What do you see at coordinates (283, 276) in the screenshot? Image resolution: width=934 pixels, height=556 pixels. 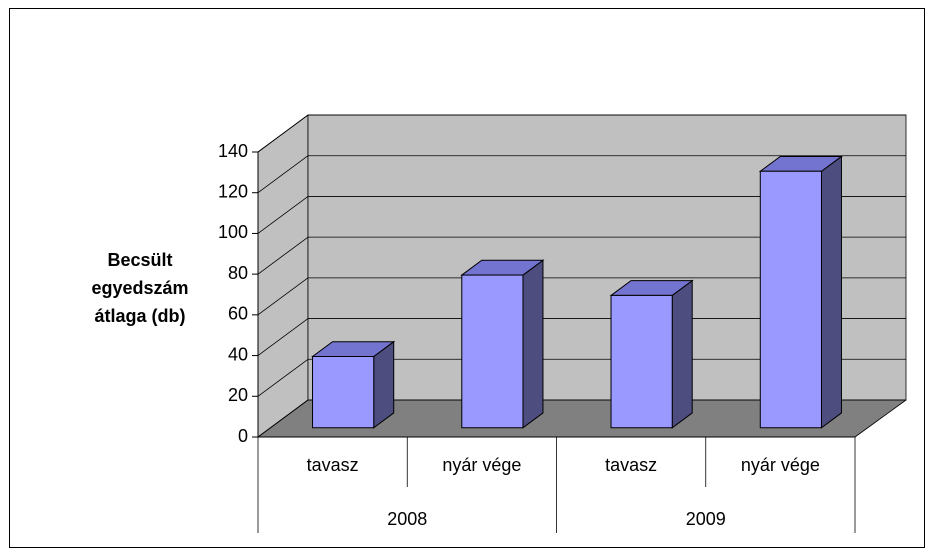 I see `side-wall` at bounding box center [283, 276].